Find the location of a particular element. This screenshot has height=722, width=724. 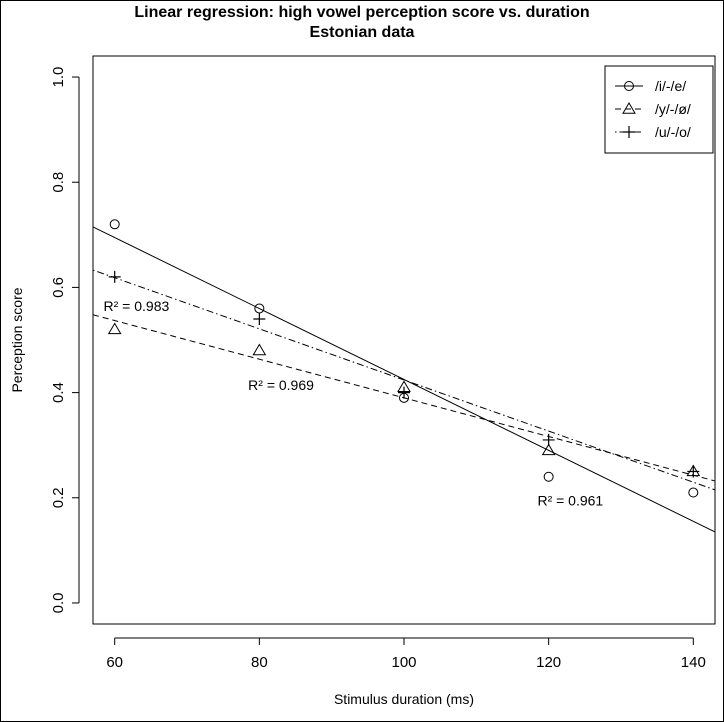

legend-box is located at coordinates (659, 109).